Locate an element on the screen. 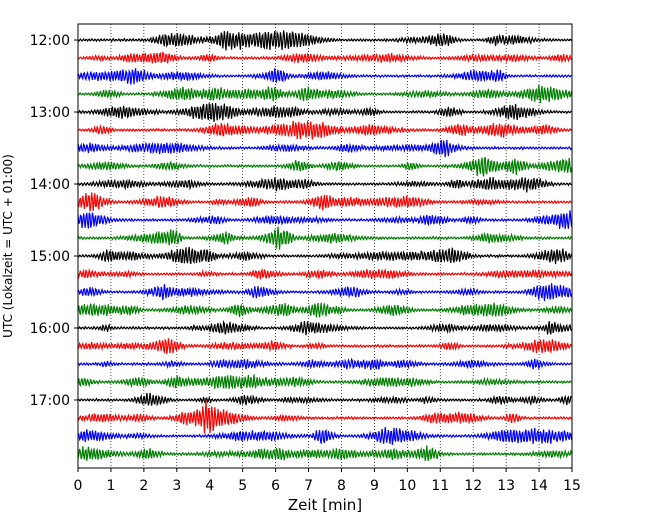 This screenshot has width=650, height=520. x-tick-label-9: 9 is located at coordinates (374, 486).